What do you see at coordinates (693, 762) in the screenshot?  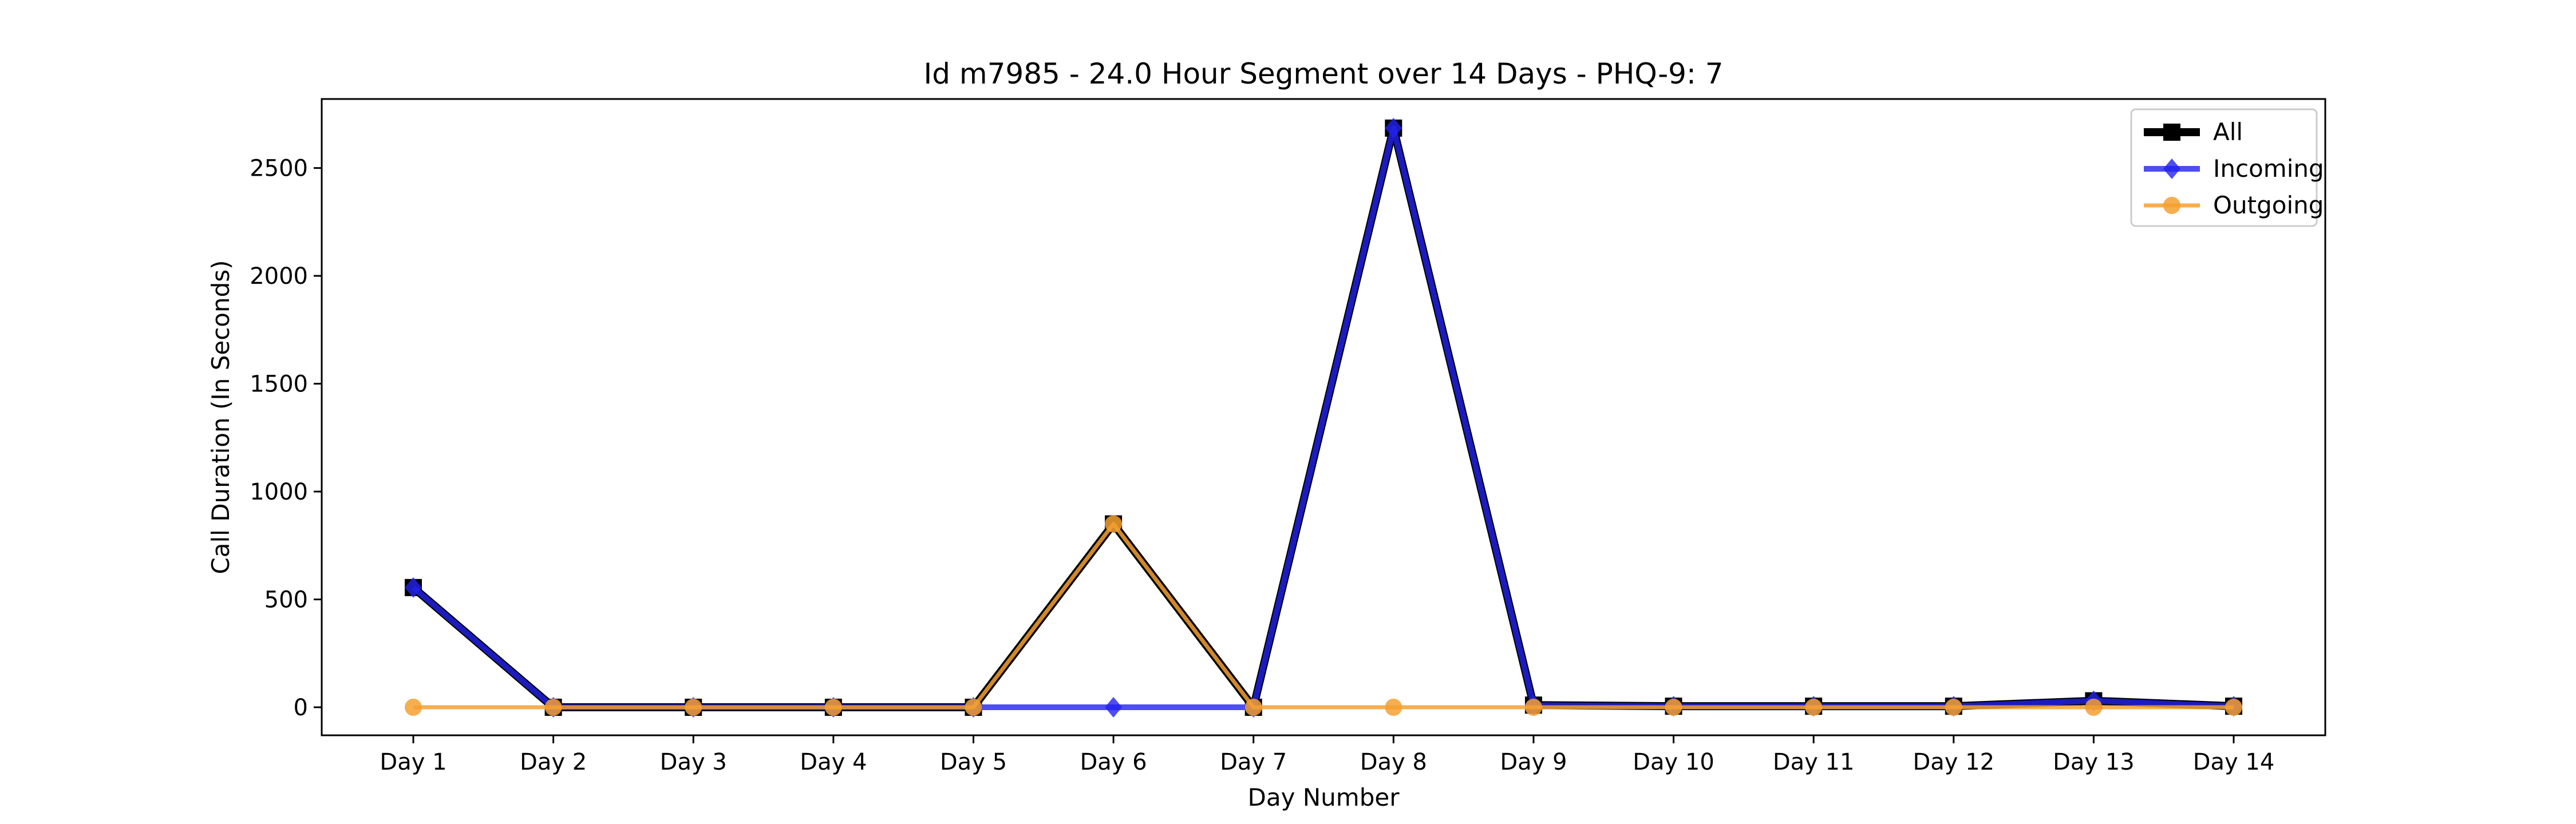 I see `x-tick-label: Day 3` at bounding box center [693, 762].